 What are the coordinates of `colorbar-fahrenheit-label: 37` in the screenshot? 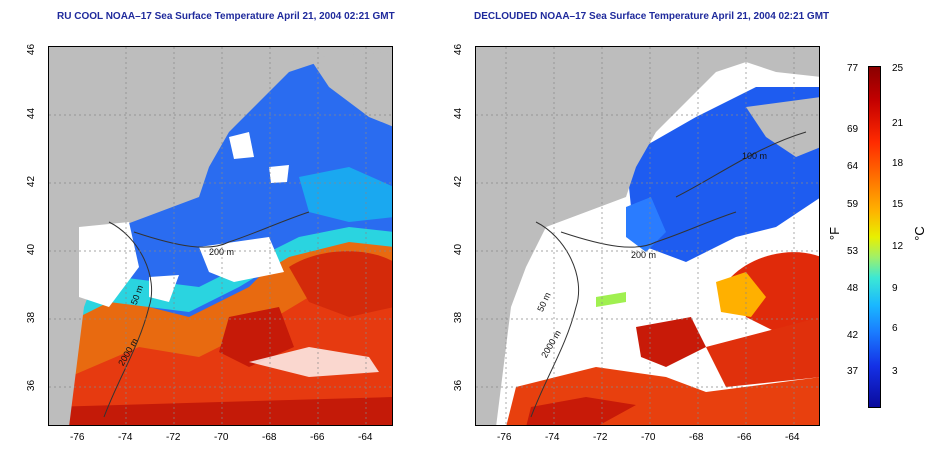 It's located at (853, 371).